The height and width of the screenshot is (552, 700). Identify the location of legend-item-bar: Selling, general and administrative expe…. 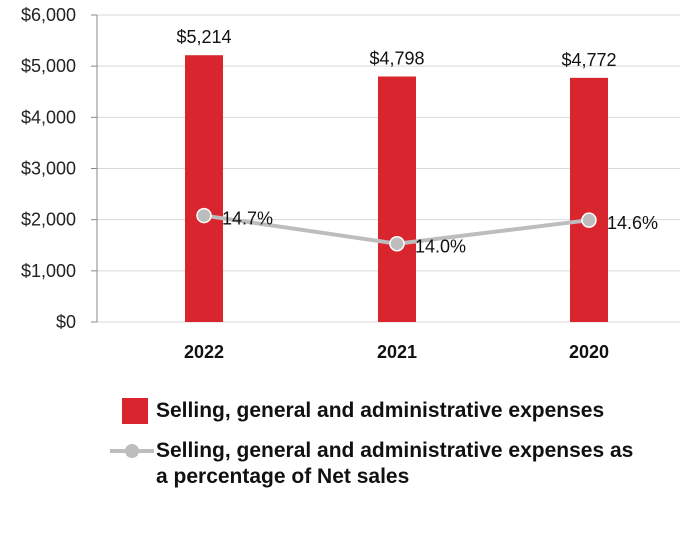
(398, 411).